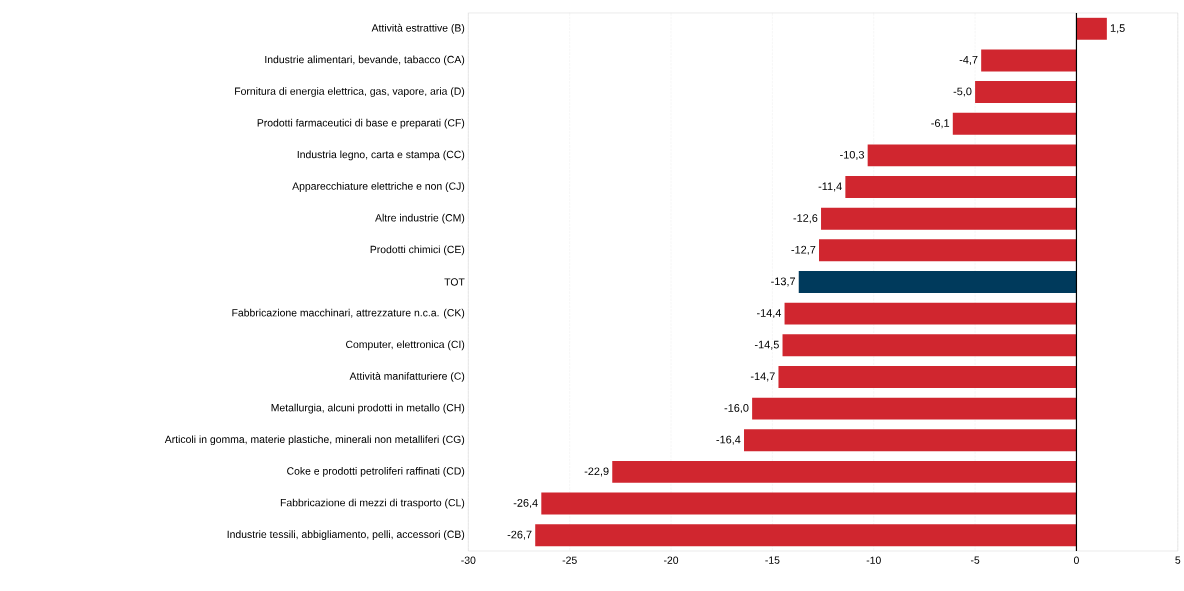 The height and width of the screenshot is (591, 1184). What do you see at coordinates (962, 92) in the screenshot?
I see `data-label: -5,0` at bounding box center [962, 92].